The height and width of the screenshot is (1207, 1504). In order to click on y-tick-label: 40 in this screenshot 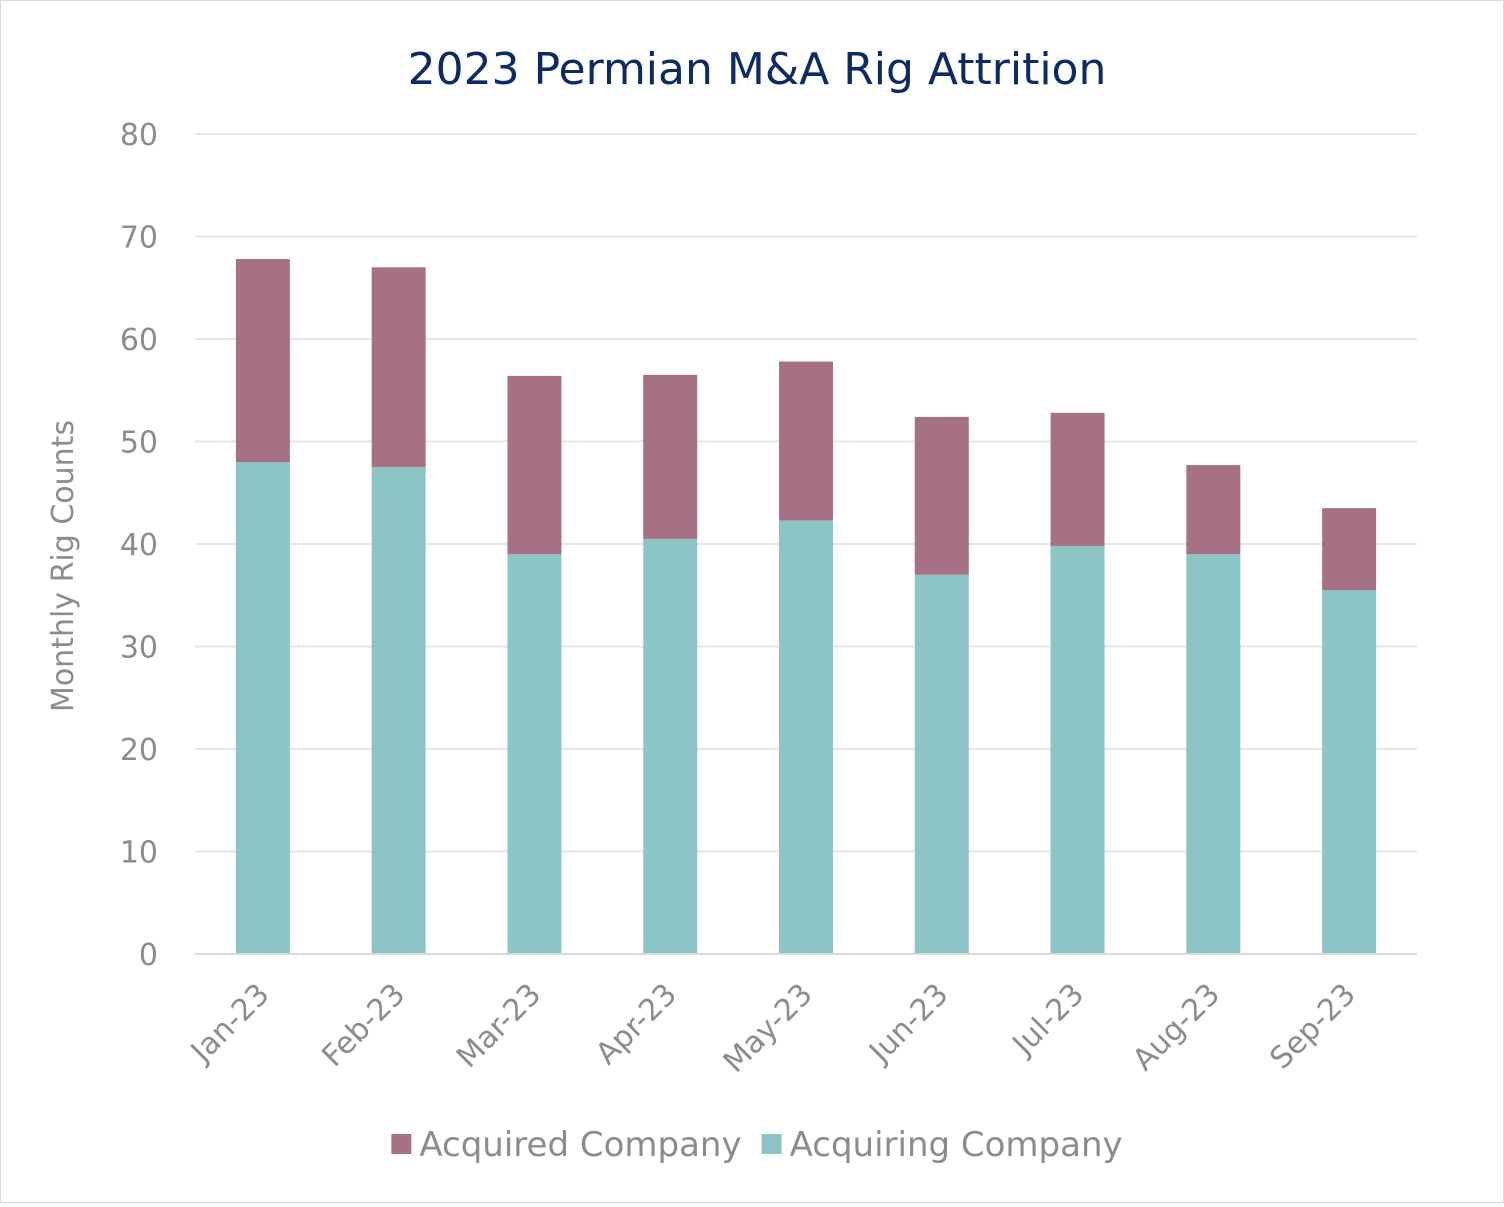, I will do `click(139, 545)`.